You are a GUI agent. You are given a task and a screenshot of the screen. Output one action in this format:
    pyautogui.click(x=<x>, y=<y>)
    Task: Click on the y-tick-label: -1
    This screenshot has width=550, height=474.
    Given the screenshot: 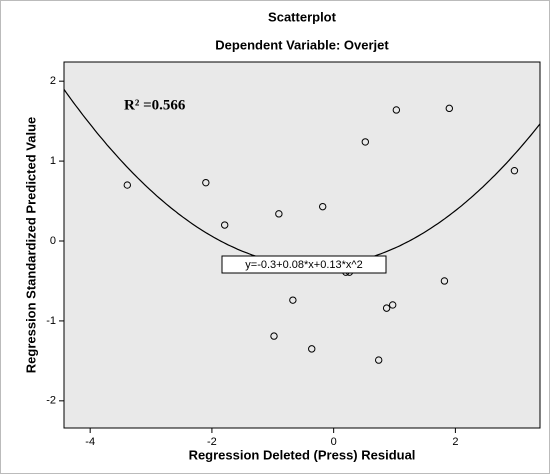 What is the action you would take?
    pyautogui.click(x=51, y=321)
    